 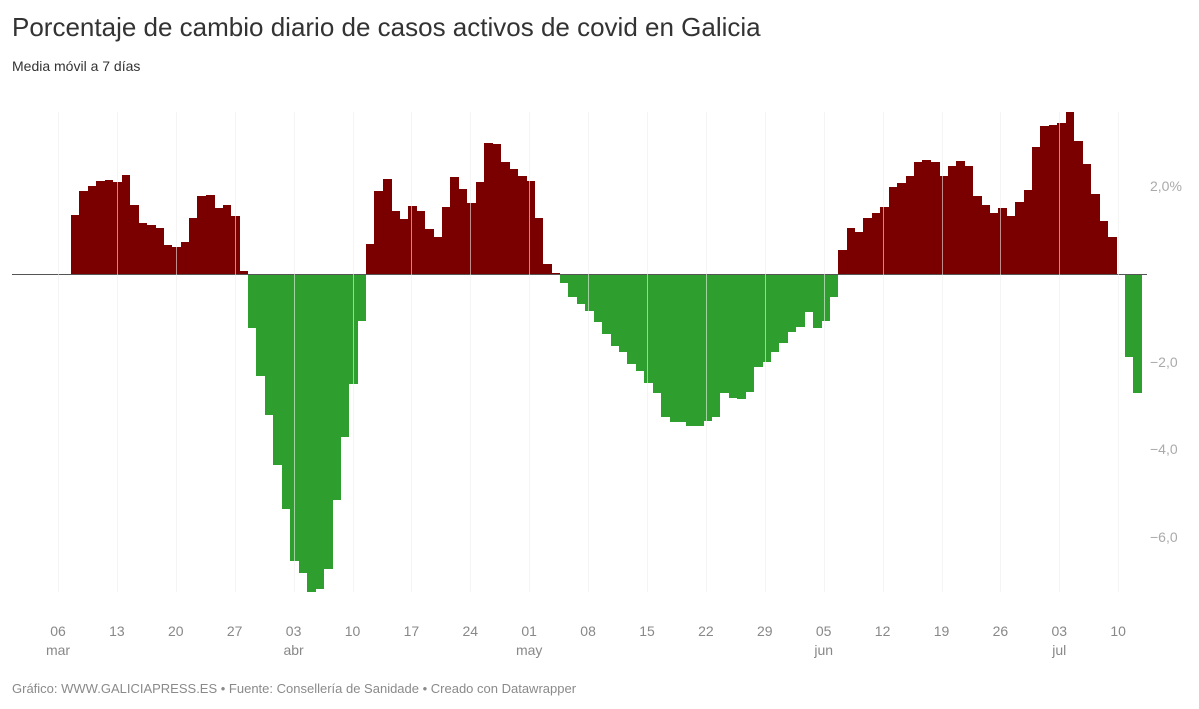 What do you see at coordinates (470, 631) in the screenshot?
I see `x-axis-tick-label: 24` at bounding box center [470, 631].